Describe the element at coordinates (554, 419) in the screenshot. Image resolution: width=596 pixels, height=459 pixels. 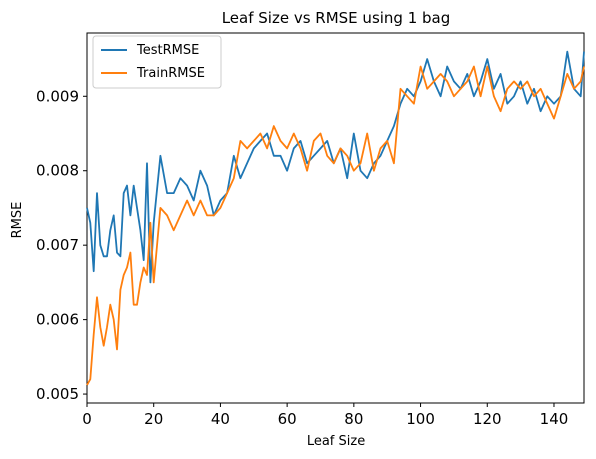
I see `x-tick-label: 140` at that location.